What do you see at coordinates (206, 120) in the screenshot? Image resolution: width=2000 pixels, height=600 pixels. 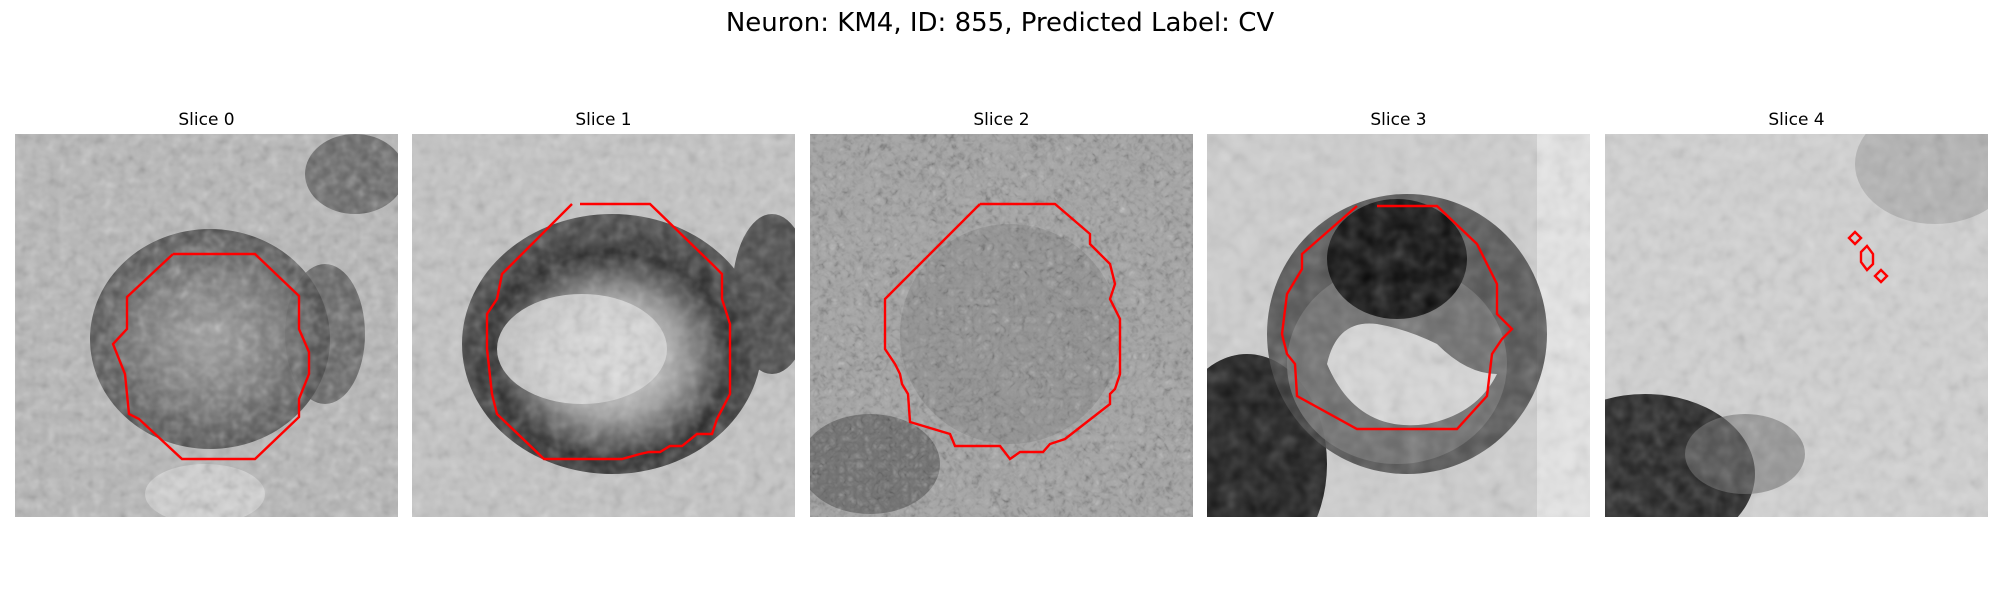 I see `slice-title-0: Slice 0` at bounding box center [206, 120].